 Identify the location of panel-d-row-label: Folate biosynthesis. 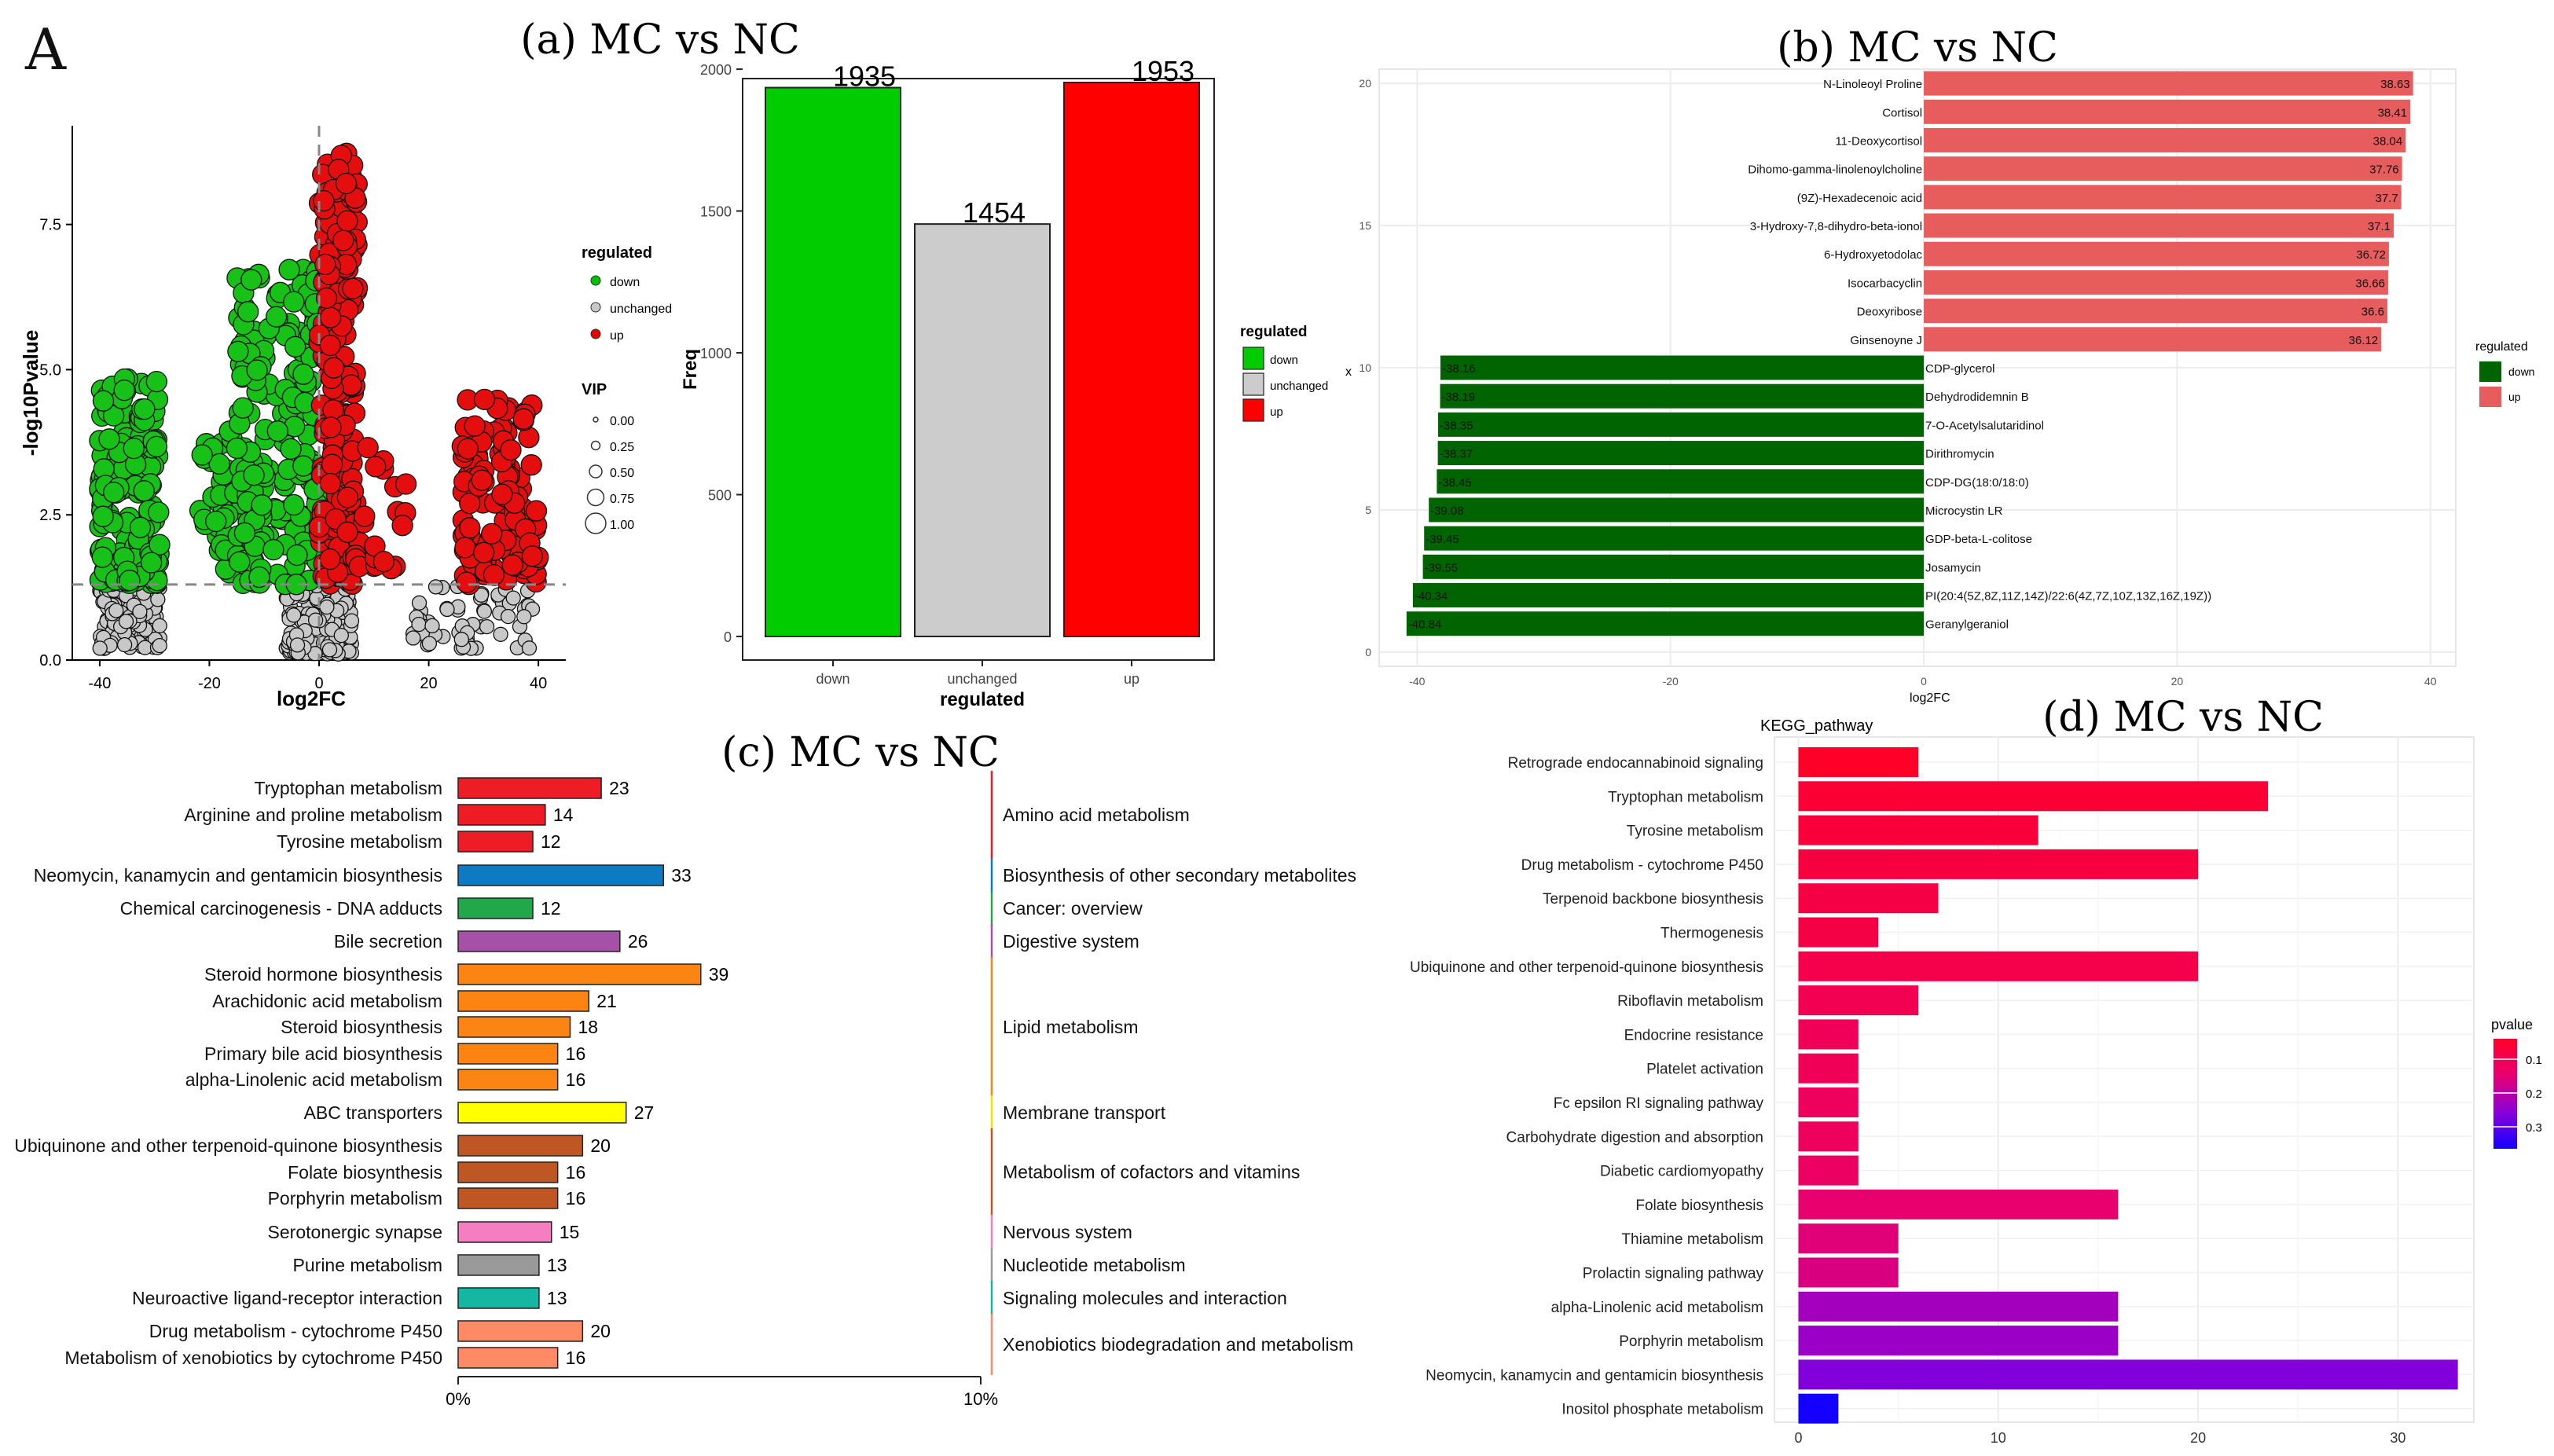
(1699, 1205).